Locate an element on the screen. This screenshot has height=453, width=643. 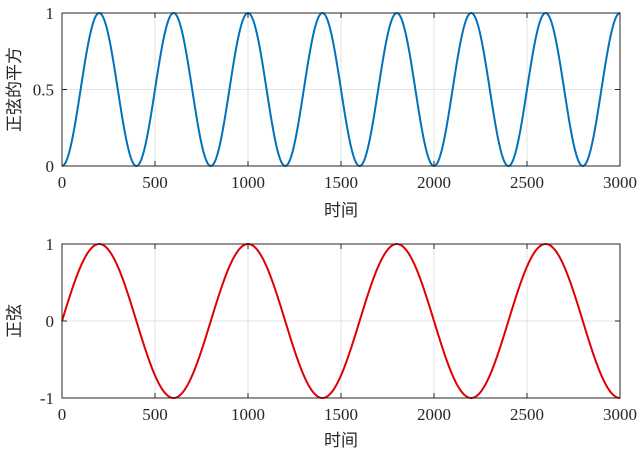
y-tick-label: 0.5 is located at coordinates (43, 90).